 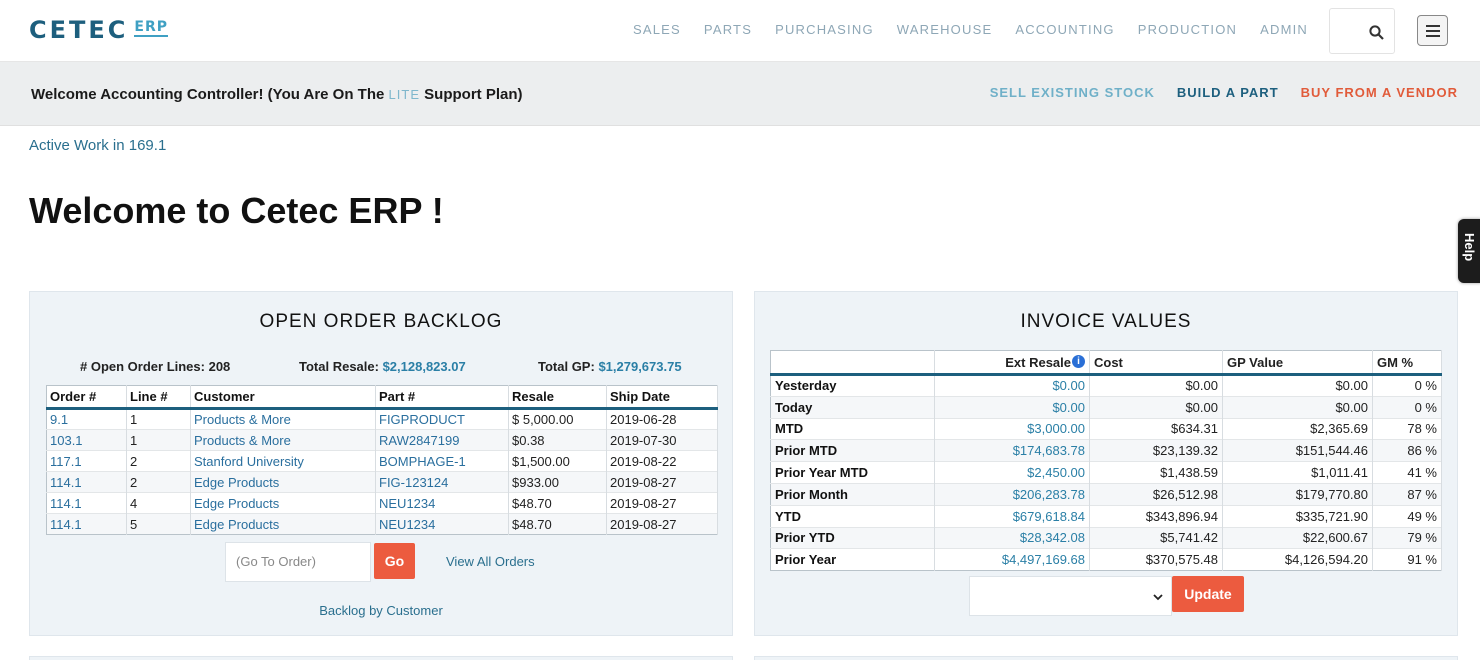 I want to click on build-a-part-link: BUILD A PART, so click(x=1227, y=92).